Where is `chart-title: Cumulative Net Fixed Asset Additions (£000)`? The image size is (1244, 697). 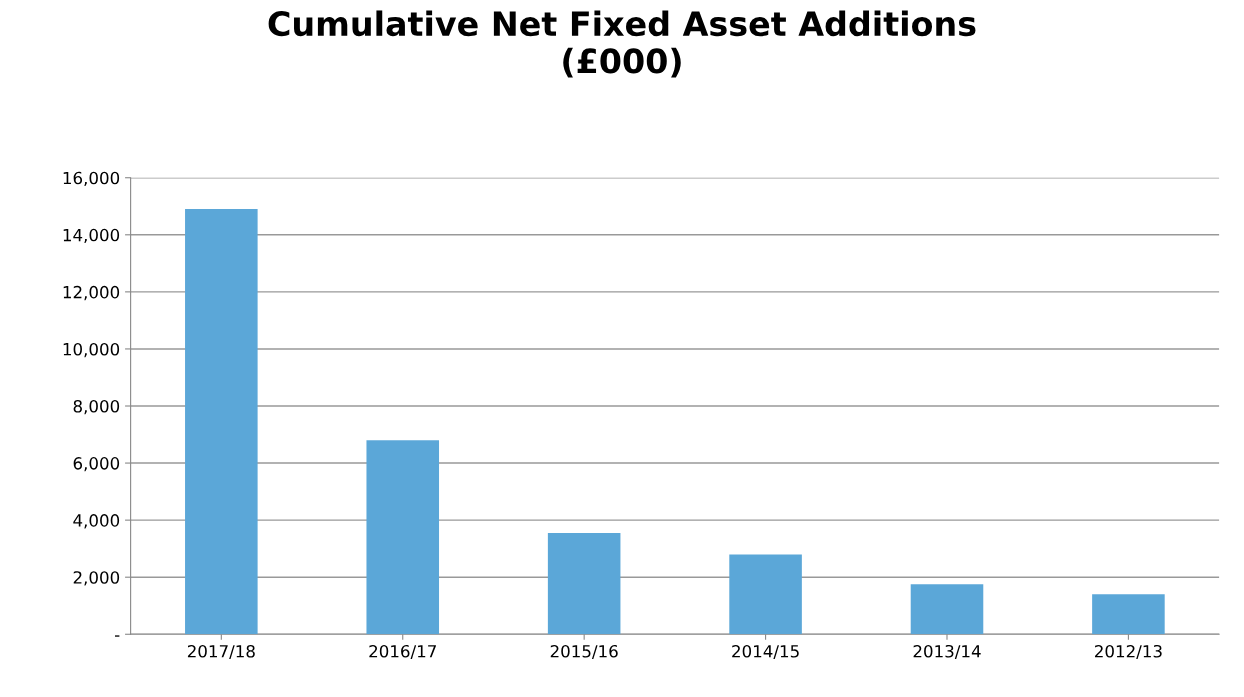
chart-title: Cumulative Net Fixed Asset Additions (£000) is located at coordinates (622, 44).